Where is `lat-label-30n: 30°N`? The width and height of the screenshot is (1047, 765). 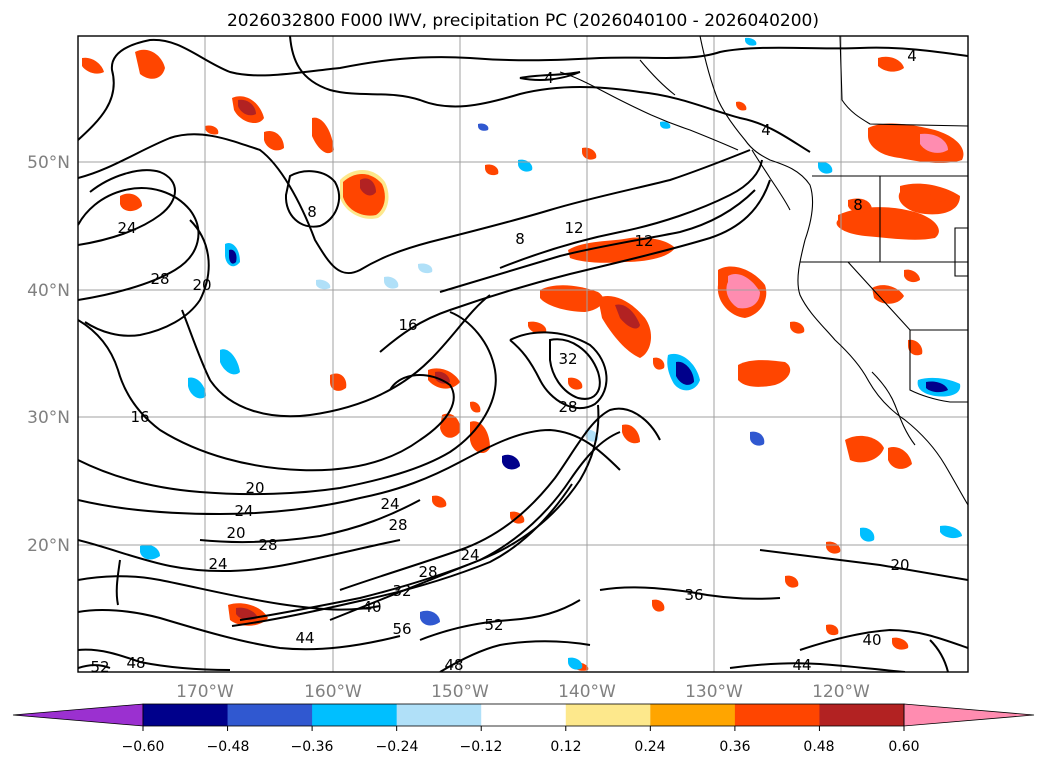 lat-label-30n: 30°N is located at coordinates (48, 418).